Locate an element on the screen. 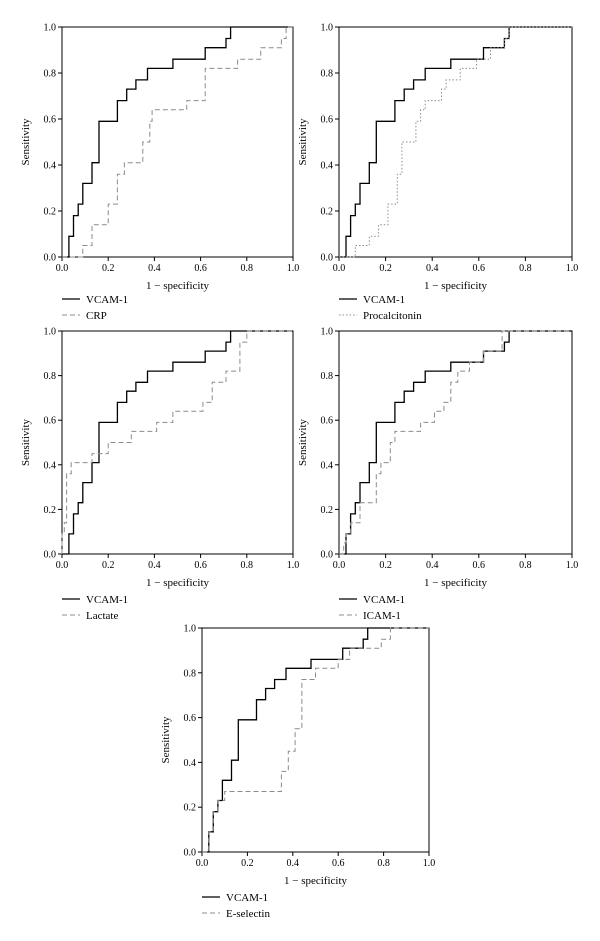 The width and height of the screenshot is (600, 941). series-line-procalcitonin is located at coordinates (455, 142).